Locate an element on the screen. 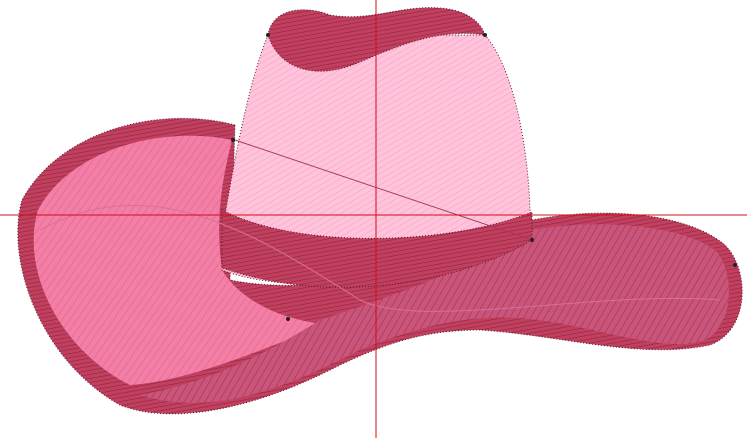 The height and width of the screenshot is (438, 747). guide-line is located at coordinates (383, 190).